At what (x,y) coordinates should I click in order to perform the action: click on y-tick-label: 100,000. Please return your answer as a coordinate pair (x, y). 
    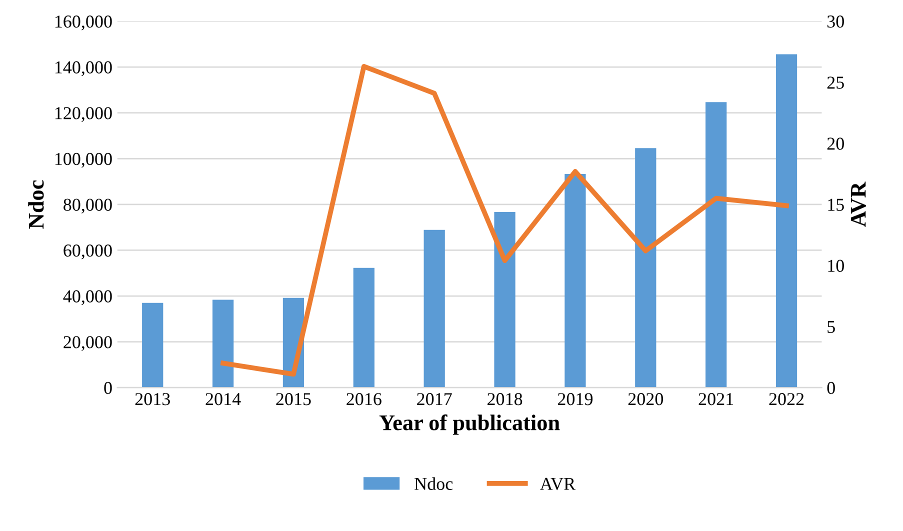
    Looking at the image, I should click on (83, 160).